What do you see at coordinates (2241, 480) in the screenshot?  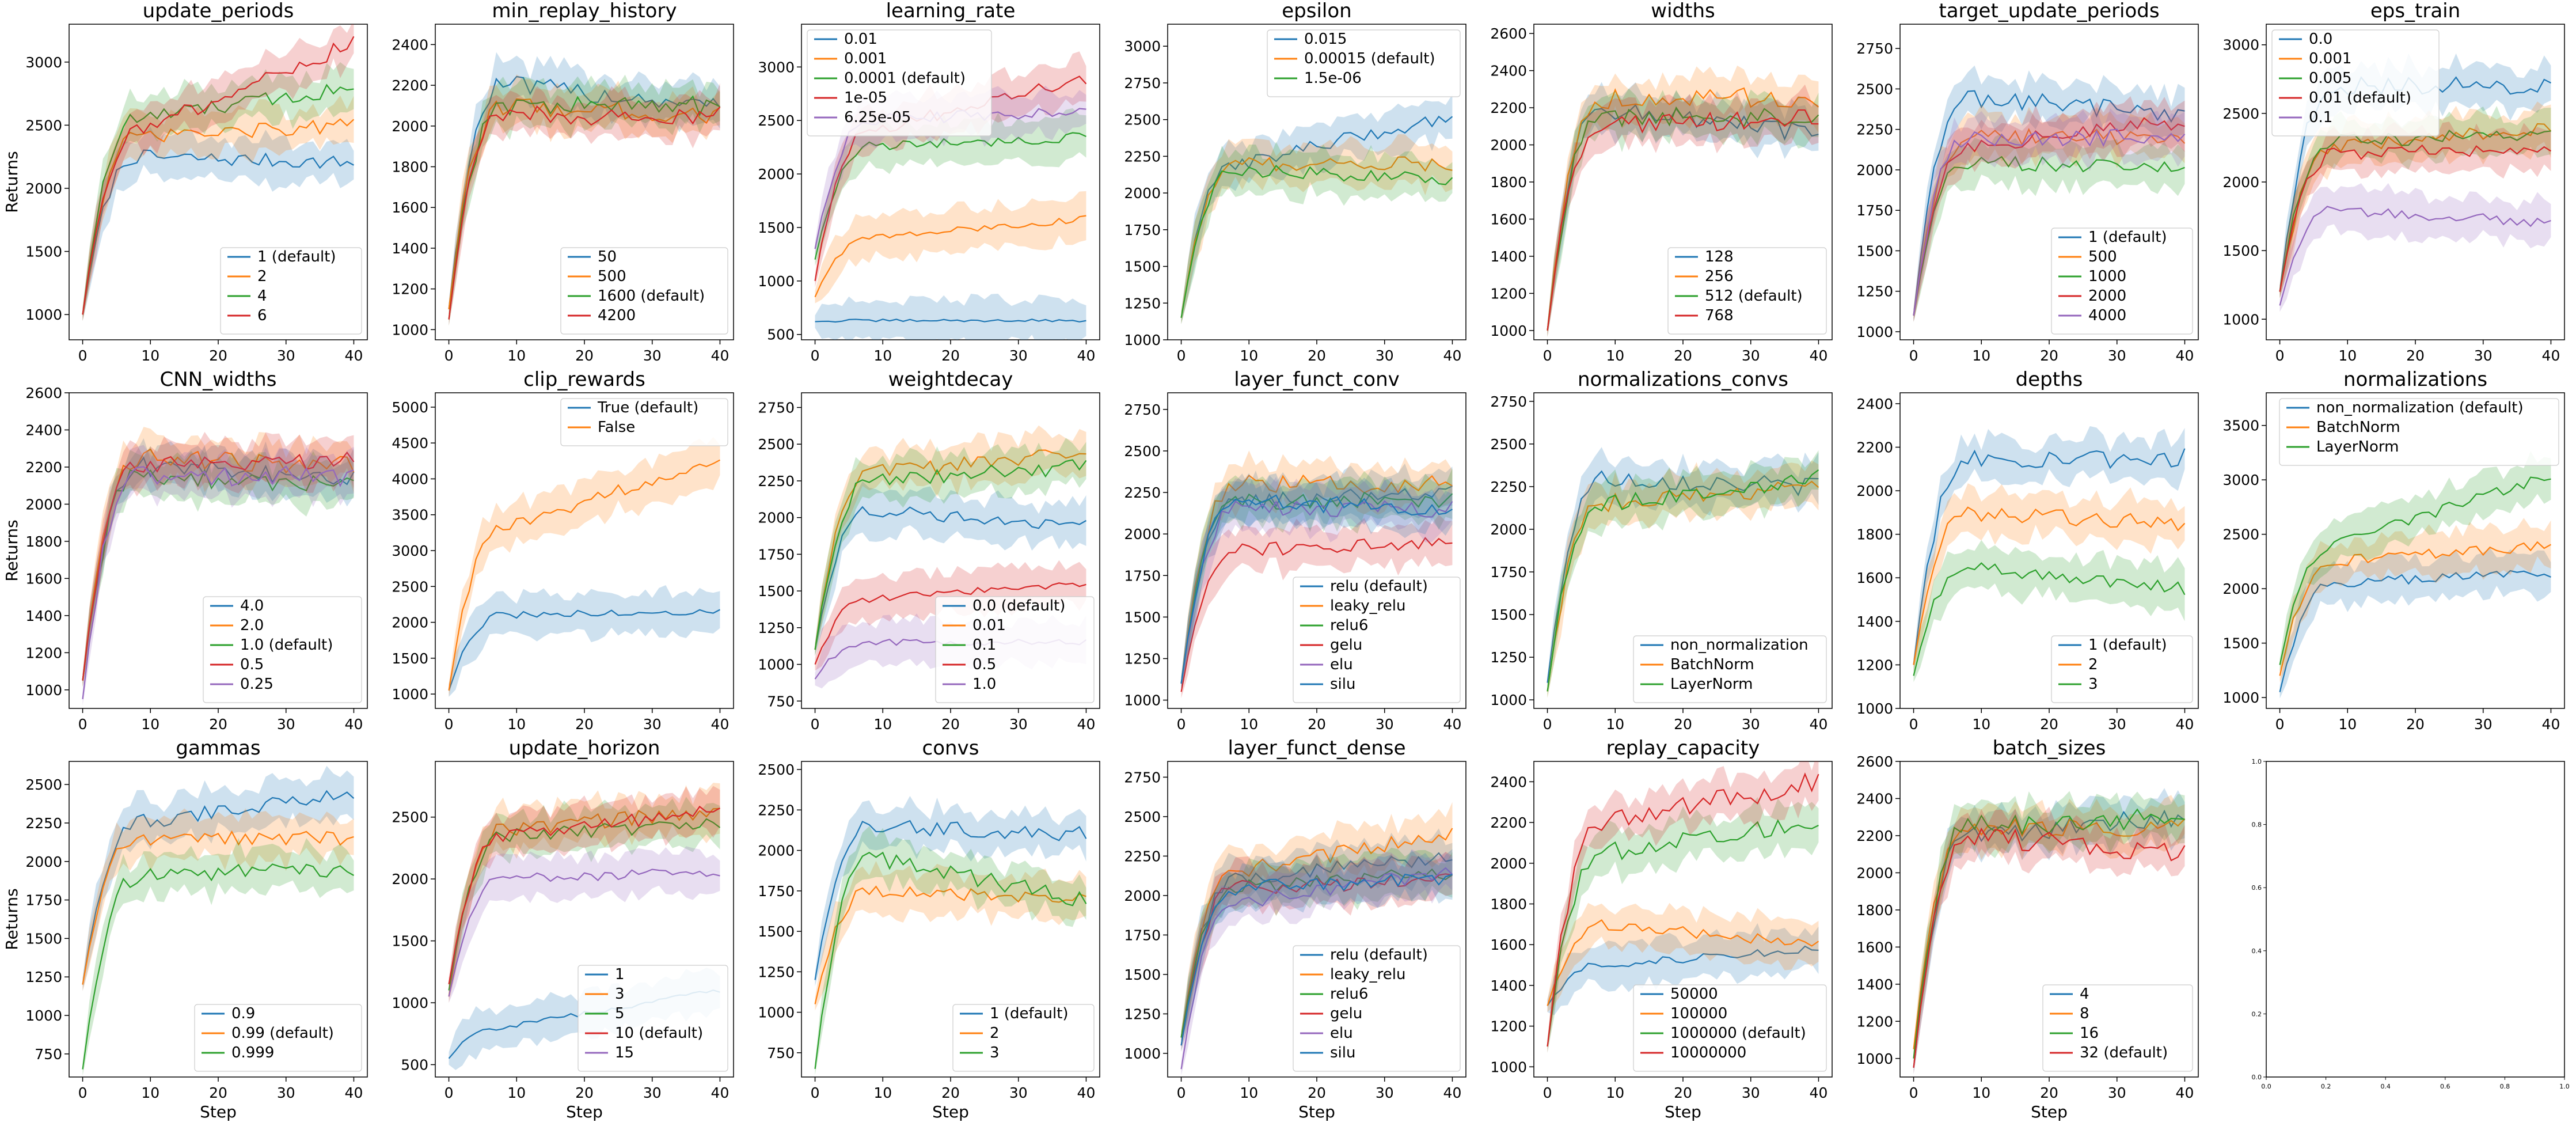 I see `y-tick-label: 3000` at bounding box center [2241, 480].